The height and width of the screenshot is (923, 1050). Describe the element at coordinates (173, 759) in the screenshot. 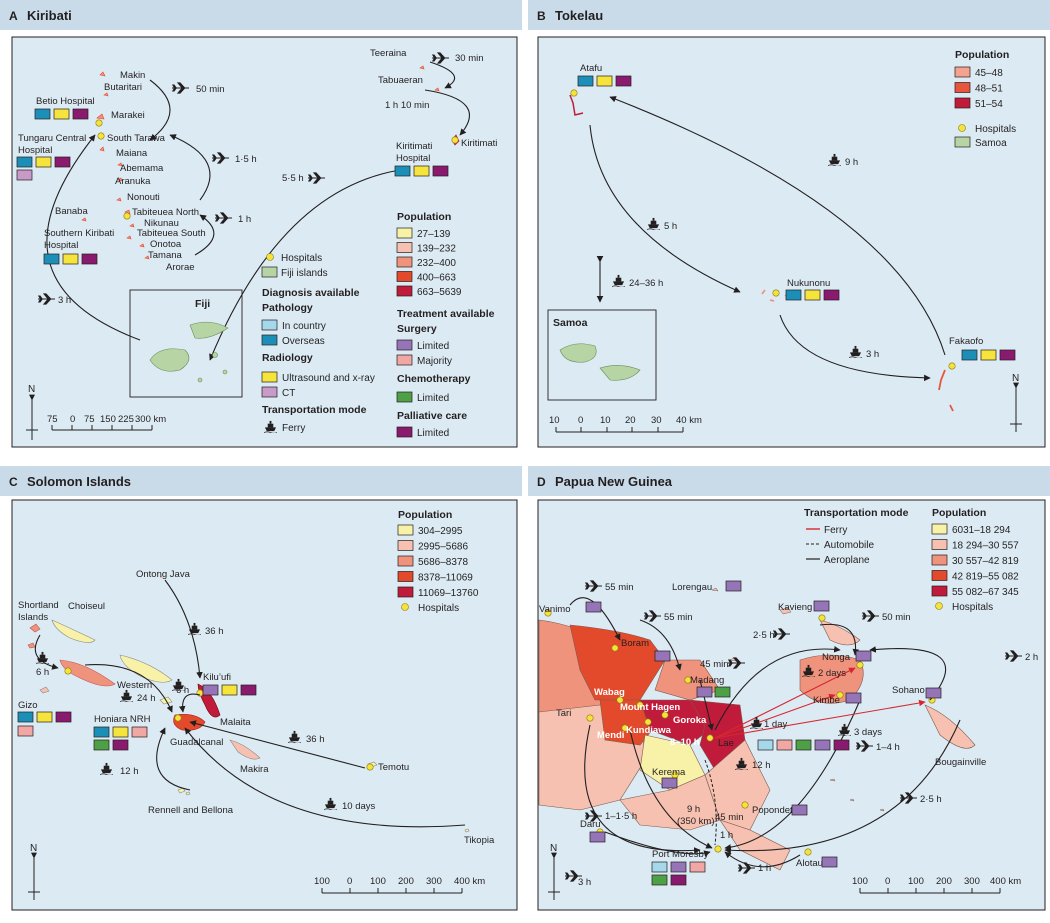

I see `route-rennell-honiara` at that location.